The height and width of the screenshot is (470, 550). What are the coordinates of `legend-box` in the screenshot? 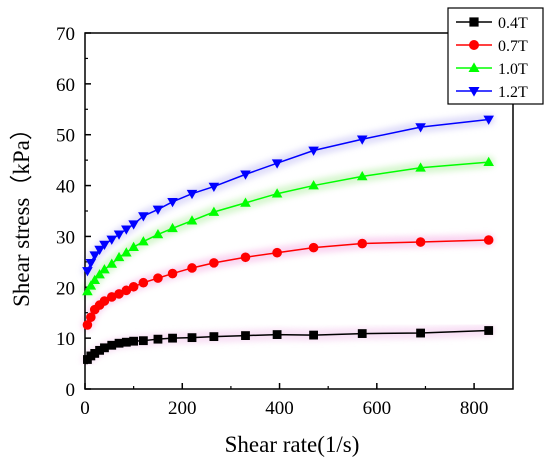 It's located at (495, 56).